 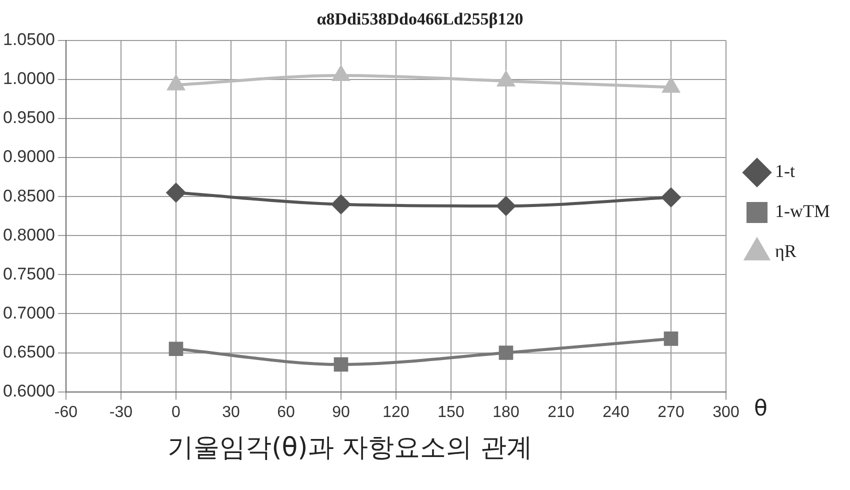 What do you see at coordinates (761, 409) in the screenshot?
I see `x-axis-title: θ` at bounding box center [761, 409].